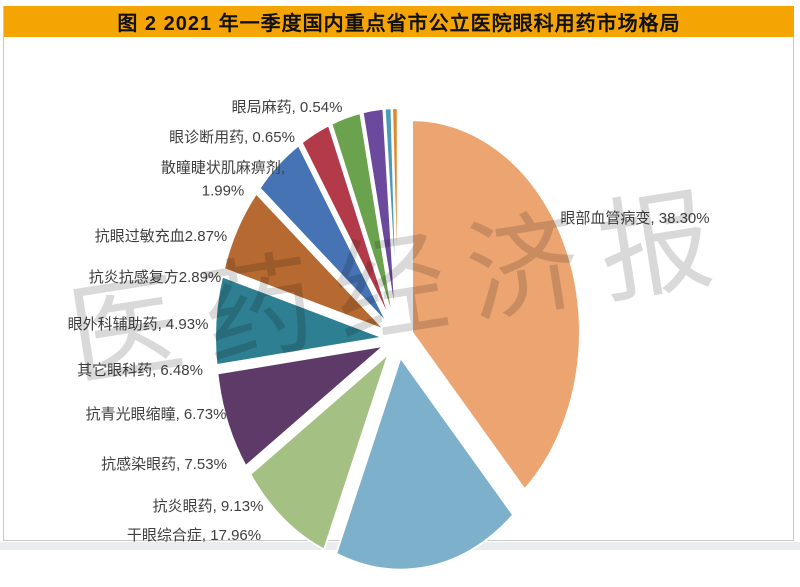 The image size is (800, 587). What do you see at coordinates (156, 414) in the screenshot?
I see `slice-label-4: 抗青光眼缩瞳, 6.73%` at bounding box center [156, 414].